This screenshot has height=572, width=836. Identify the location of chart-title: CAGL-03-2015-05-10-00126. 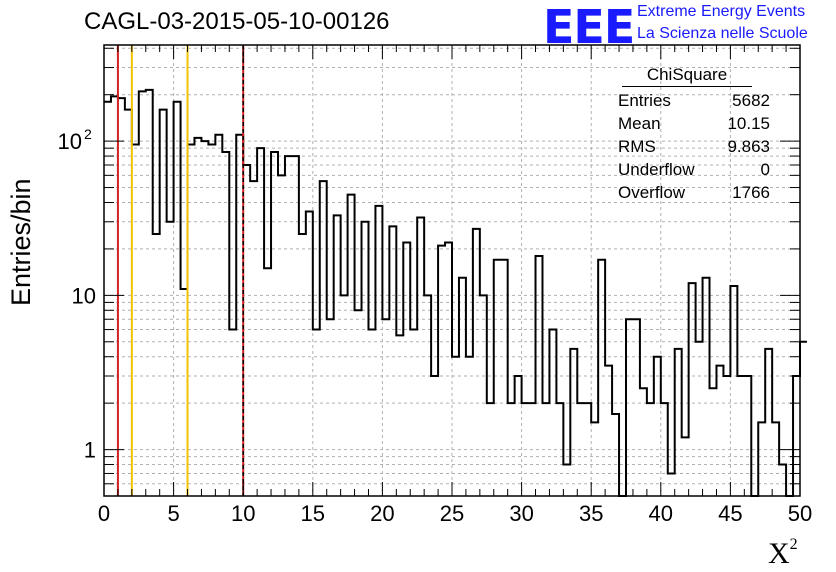
(237, 21).